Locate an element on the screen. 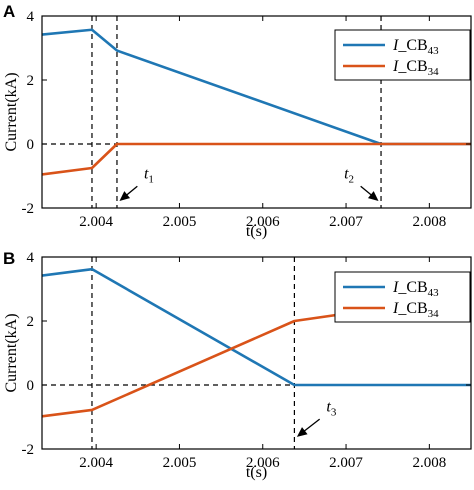 This screenshot has width=474, height=490. annotation-t3: t3 is located at coordinates (316, 417).